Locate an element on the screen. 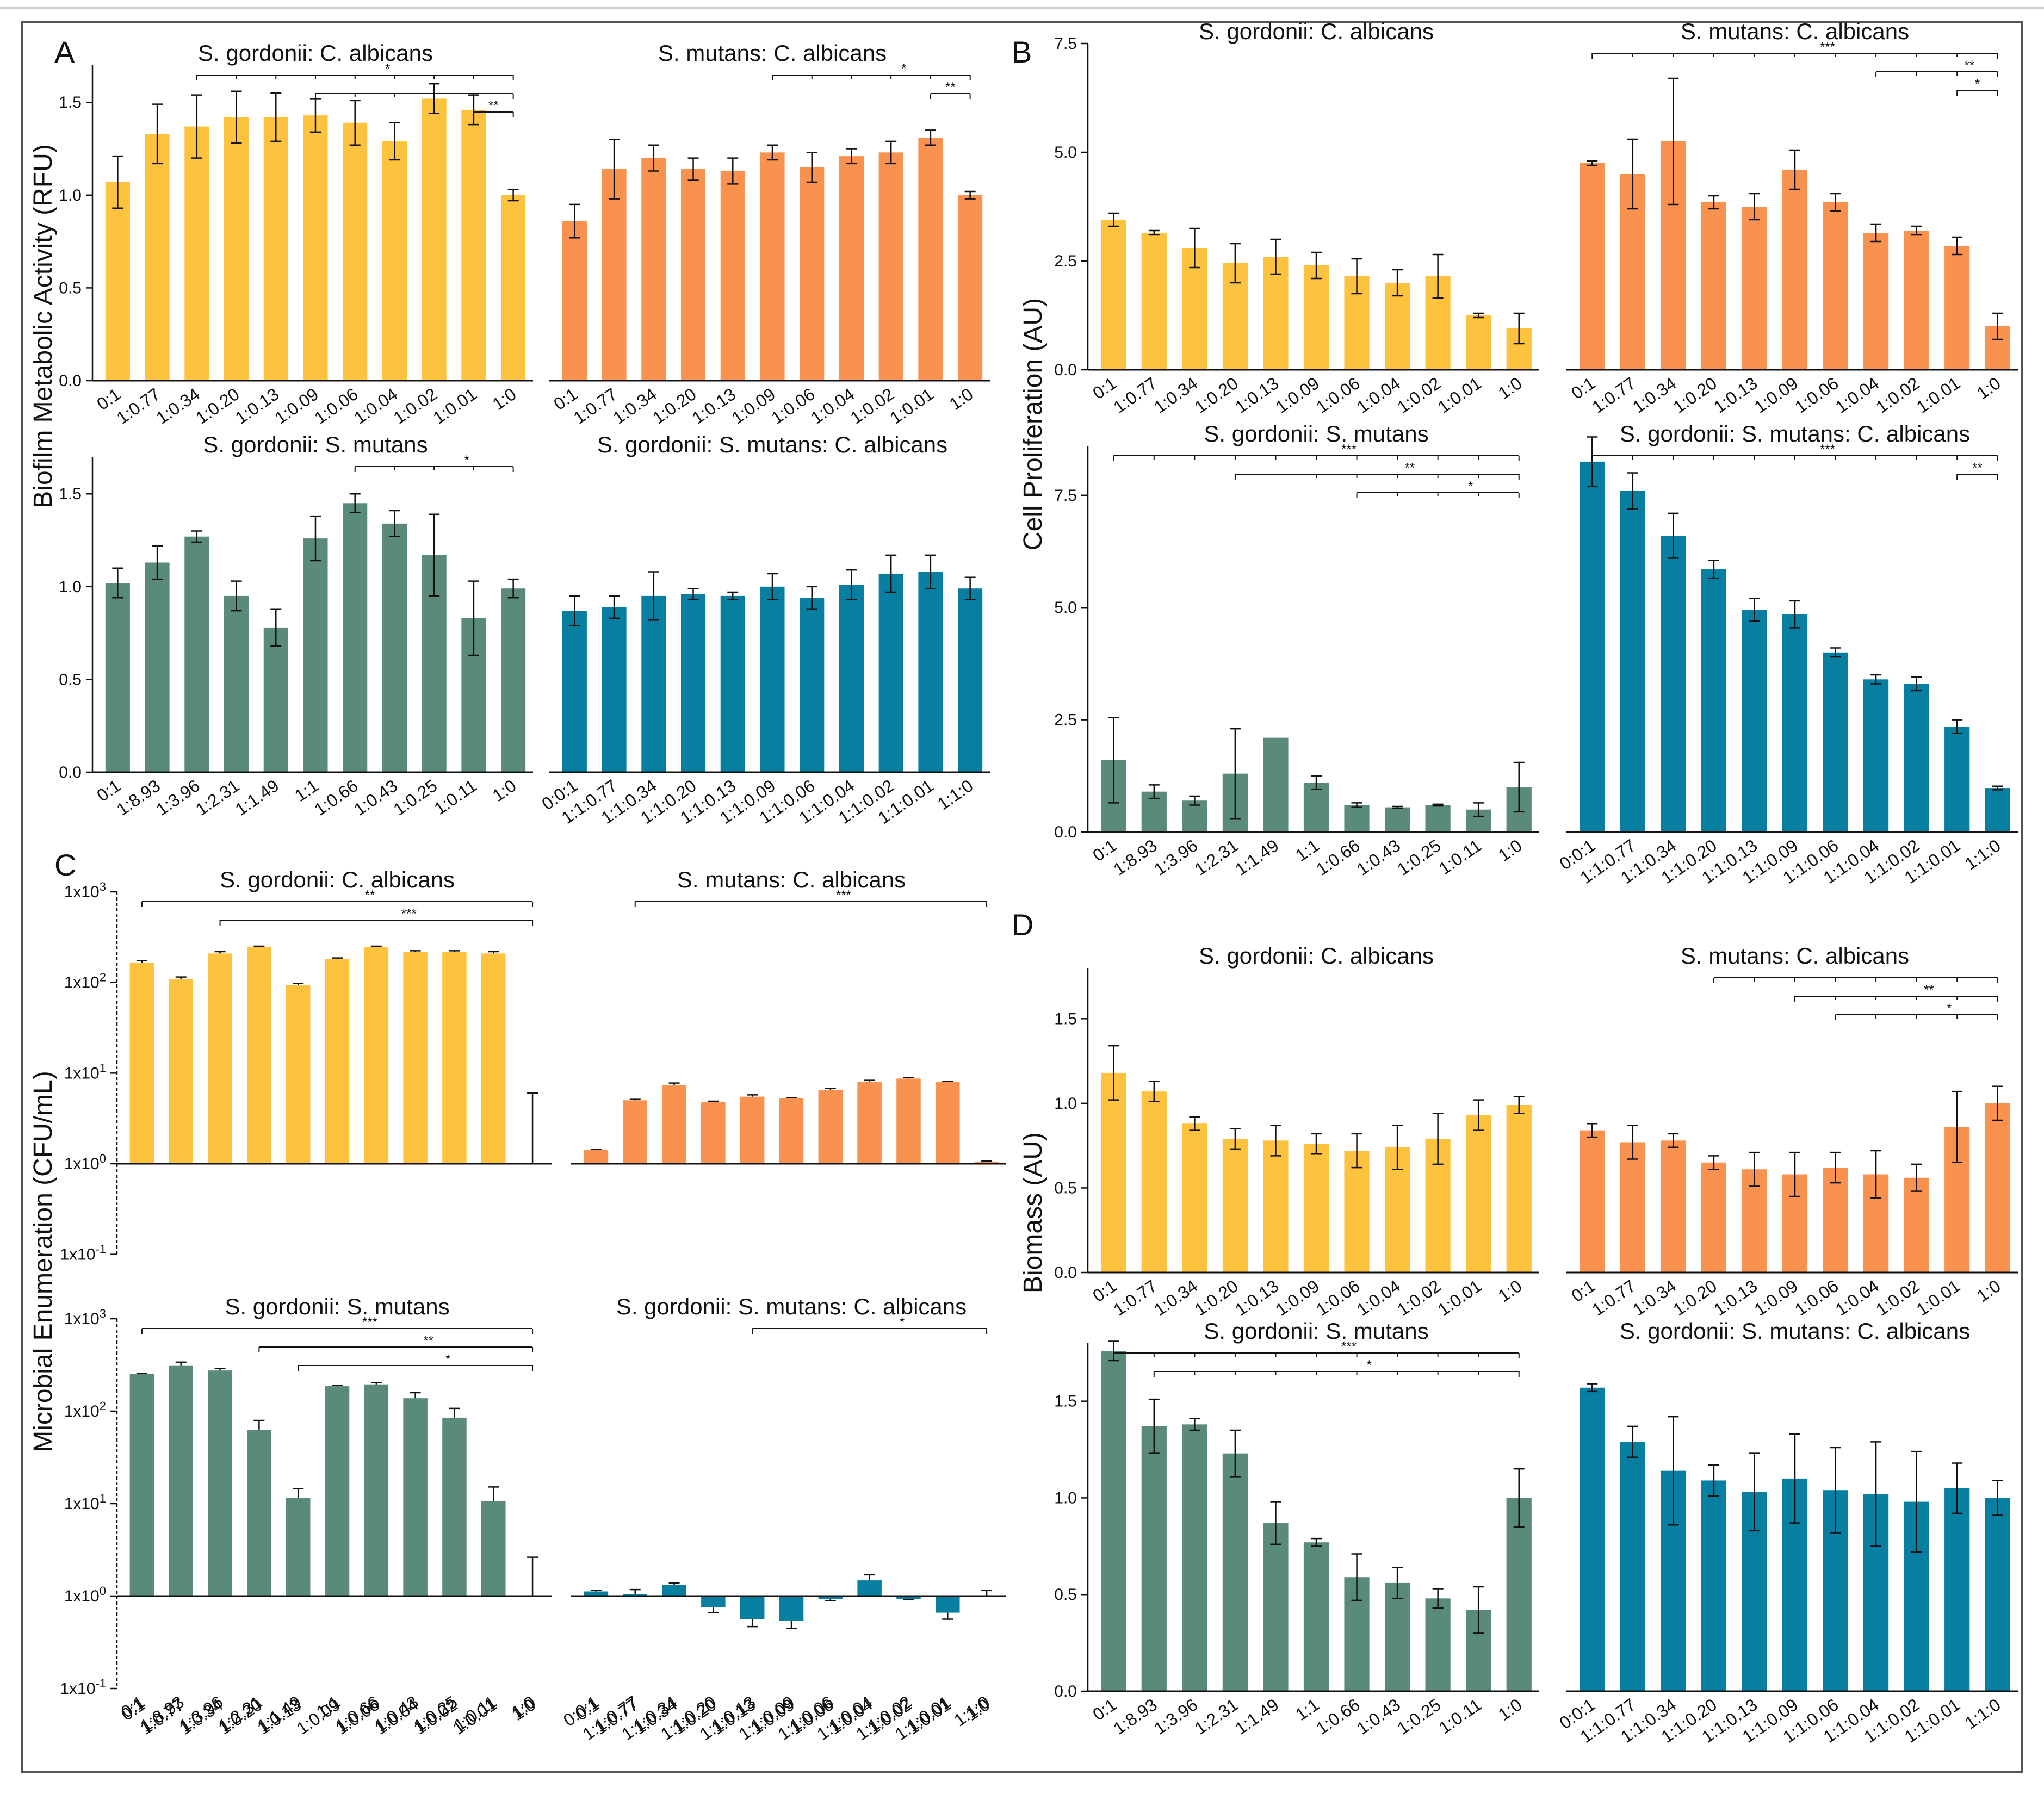 Image resolution: width=2044 pixels, height=1794 pixels. x-tick-label: 1:0.04 is located at coordinates (375, 406).